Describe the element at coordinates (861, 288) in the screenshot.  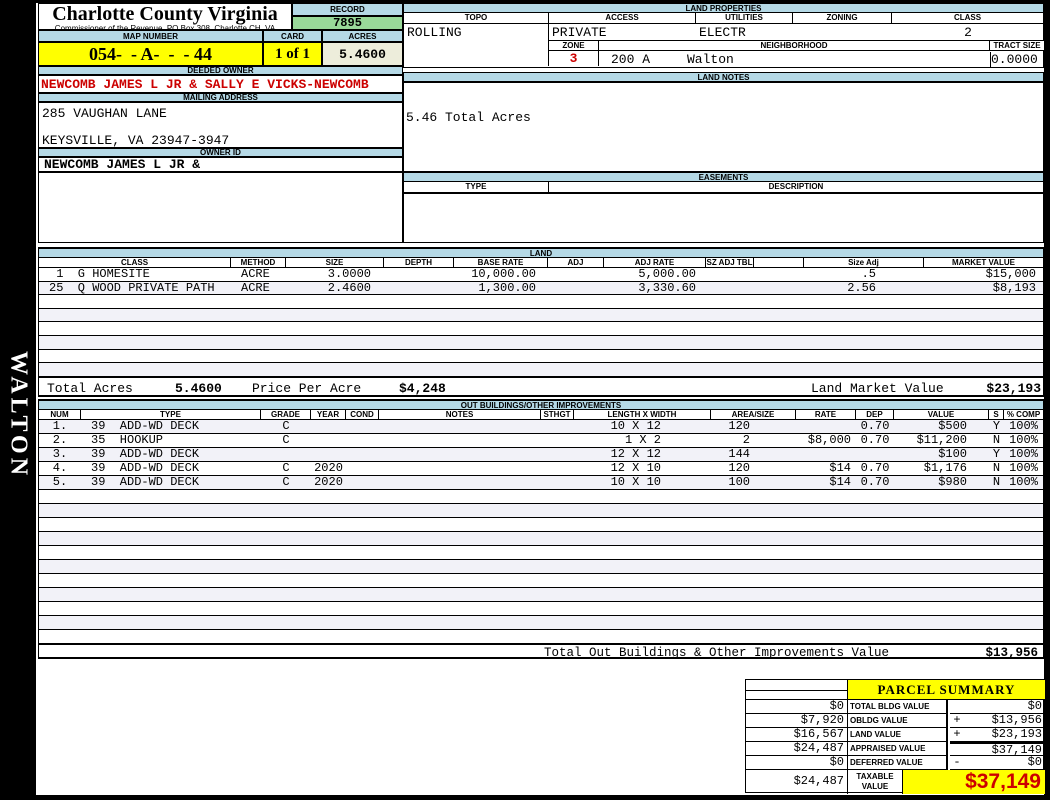
I see `land-cell-size_adj: 2.56` at that location.